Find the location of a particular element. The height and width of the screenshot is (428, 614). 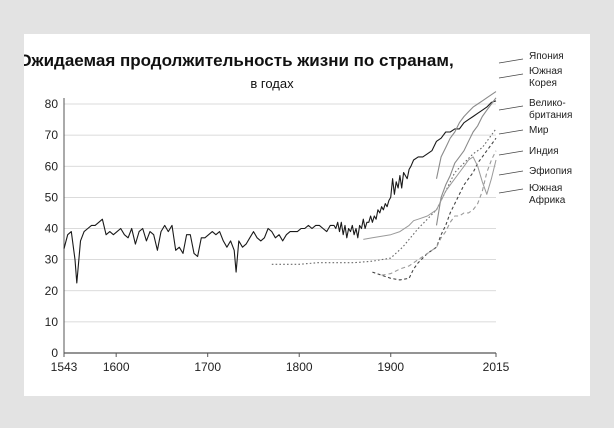

series-label: Мир is located at coordinates (539, 130).